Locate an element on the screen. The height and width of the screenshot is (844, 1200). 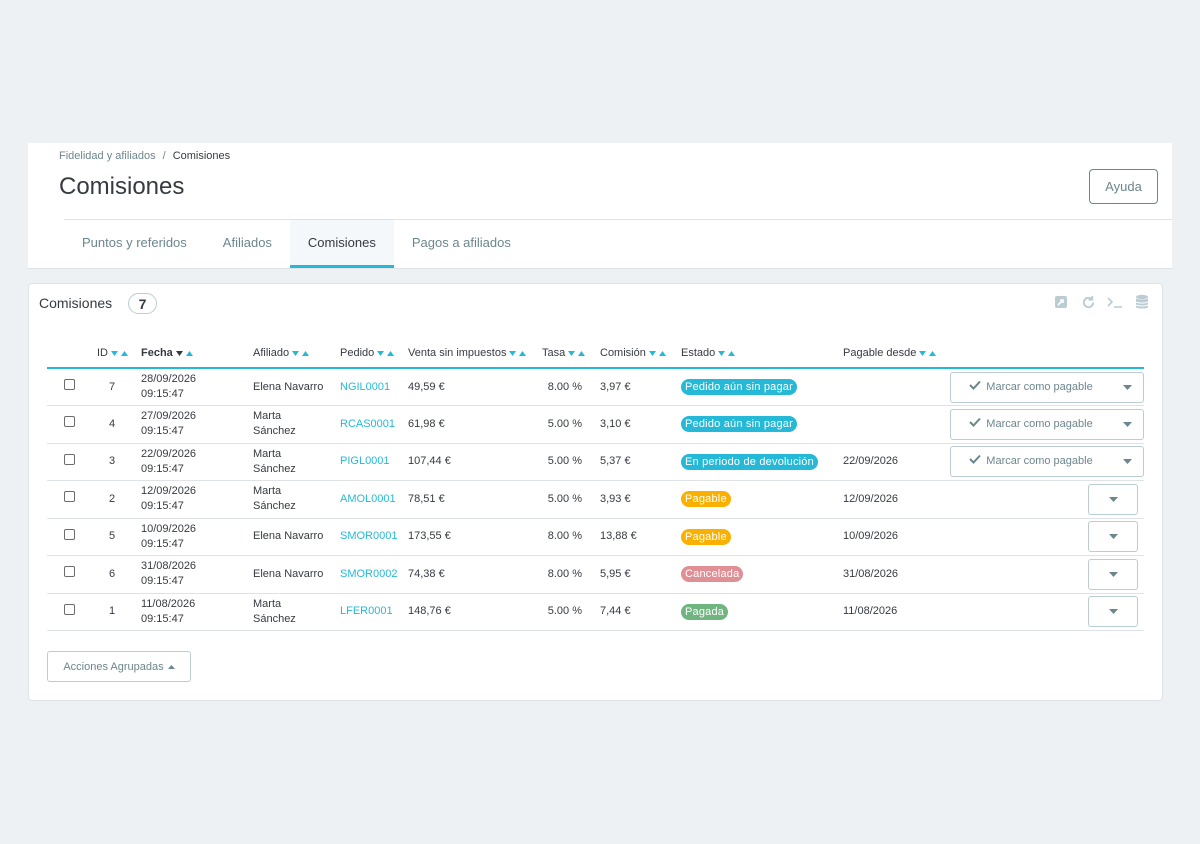
export-icon is located at coordinates (1061, 302).